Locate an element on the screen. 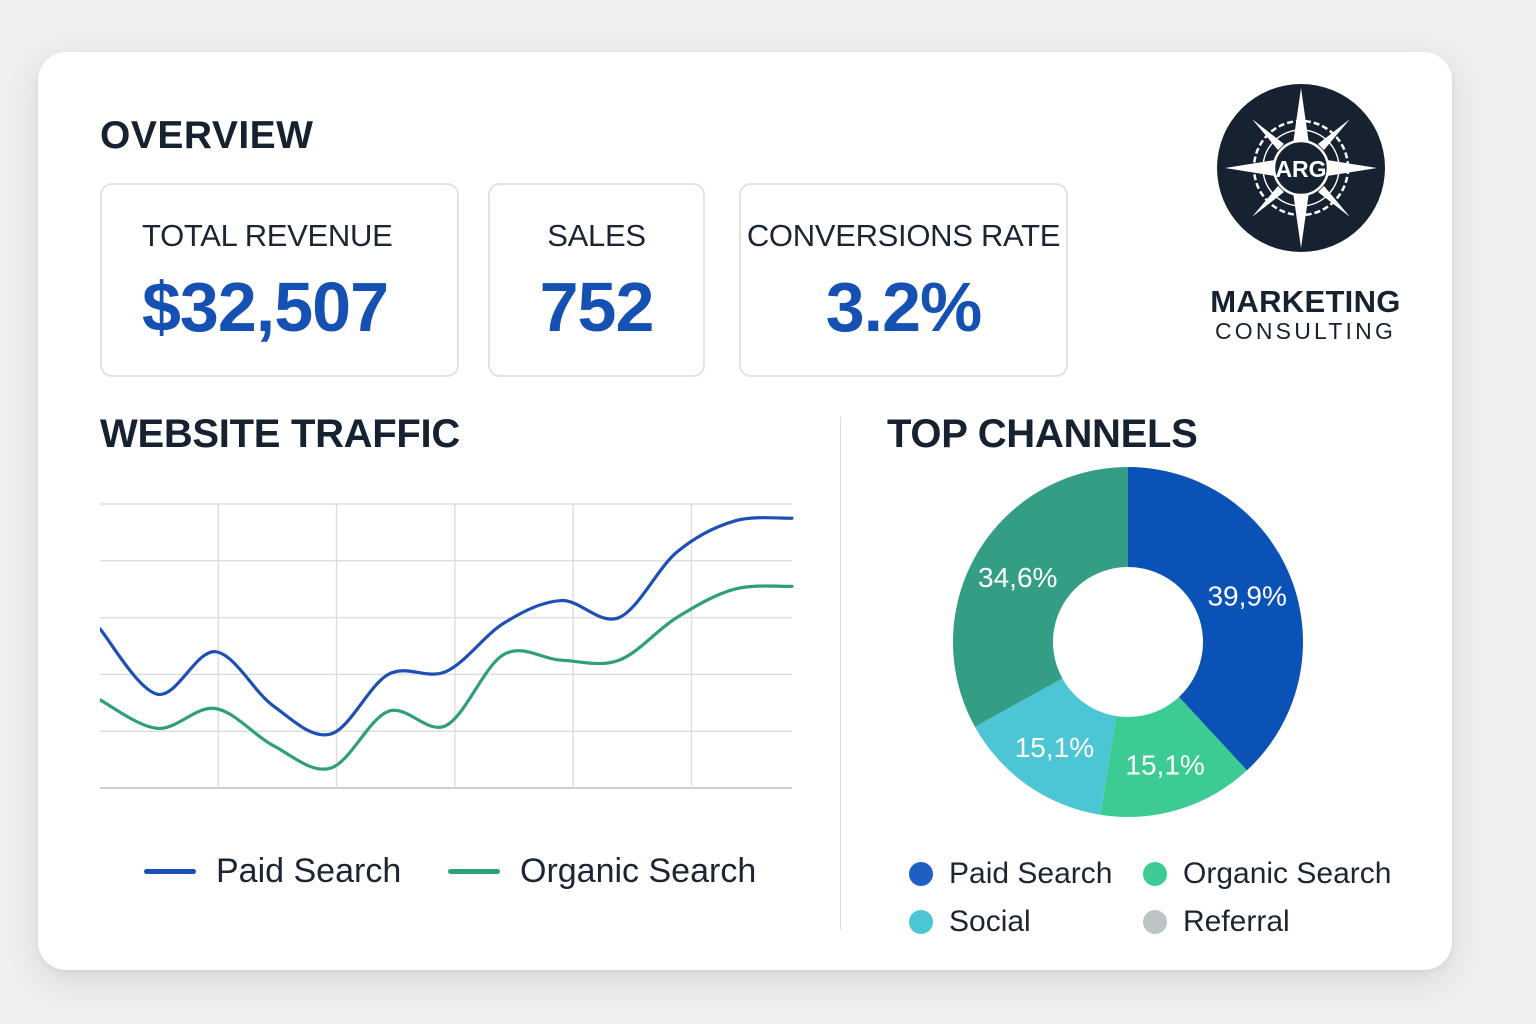  series-line-paid-search is located at coordinates (447, 626).